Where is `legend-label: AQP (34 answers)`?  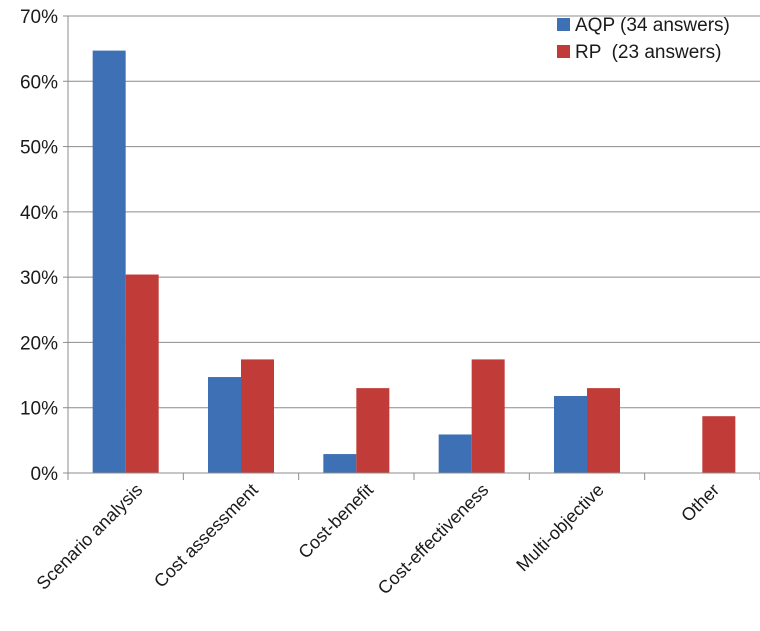 legend-label: AQP (34 answers) is located at coordinates (652, 25).